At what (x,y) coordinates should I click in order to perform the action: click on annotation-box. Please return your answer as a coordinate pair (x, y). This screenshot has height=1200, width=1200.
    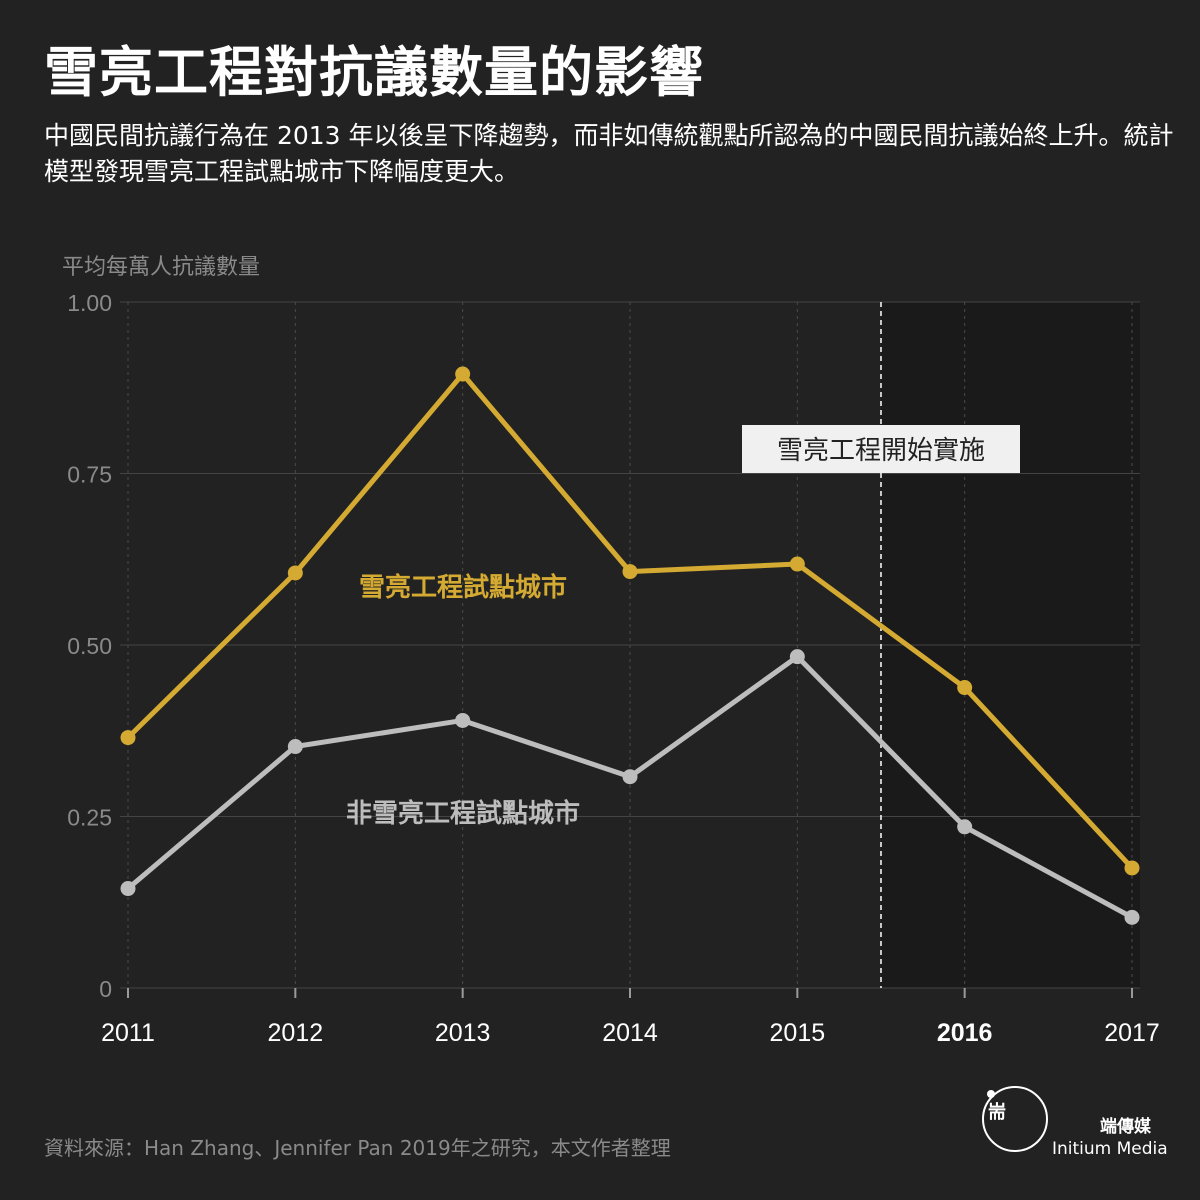
    Looking at the image, I should click on (881, 449).